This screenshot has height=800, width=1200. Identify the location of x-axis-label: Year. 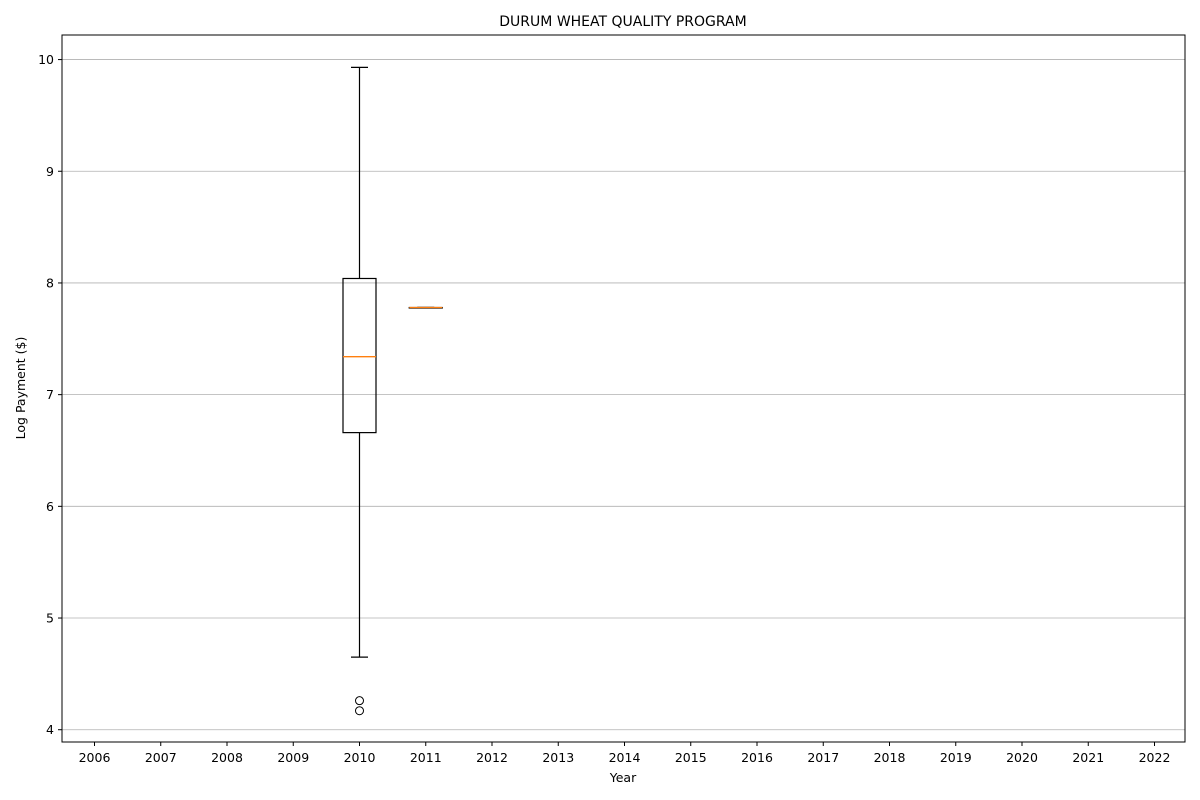
(623, 777).